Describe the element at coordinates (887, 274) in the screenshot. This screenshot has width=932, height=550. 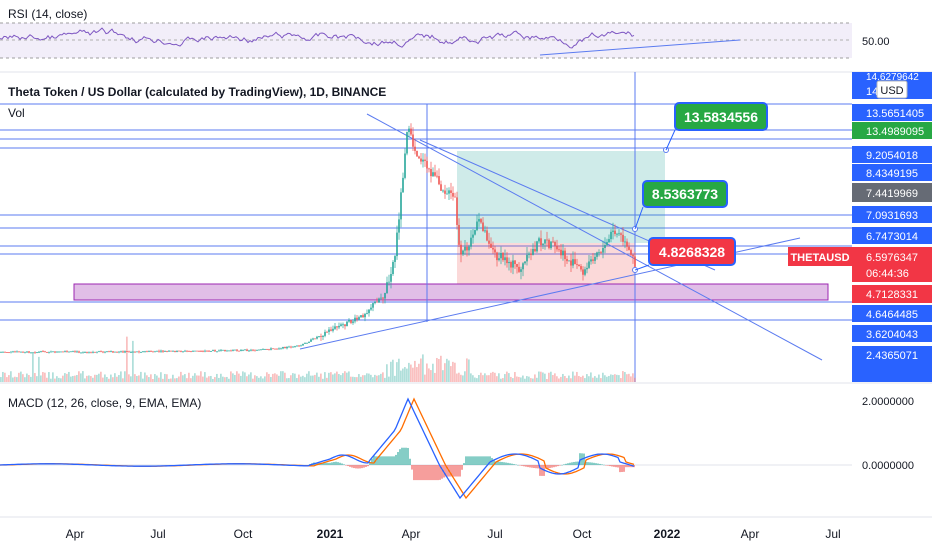
I see `countdown: 06:44:36` at that location.